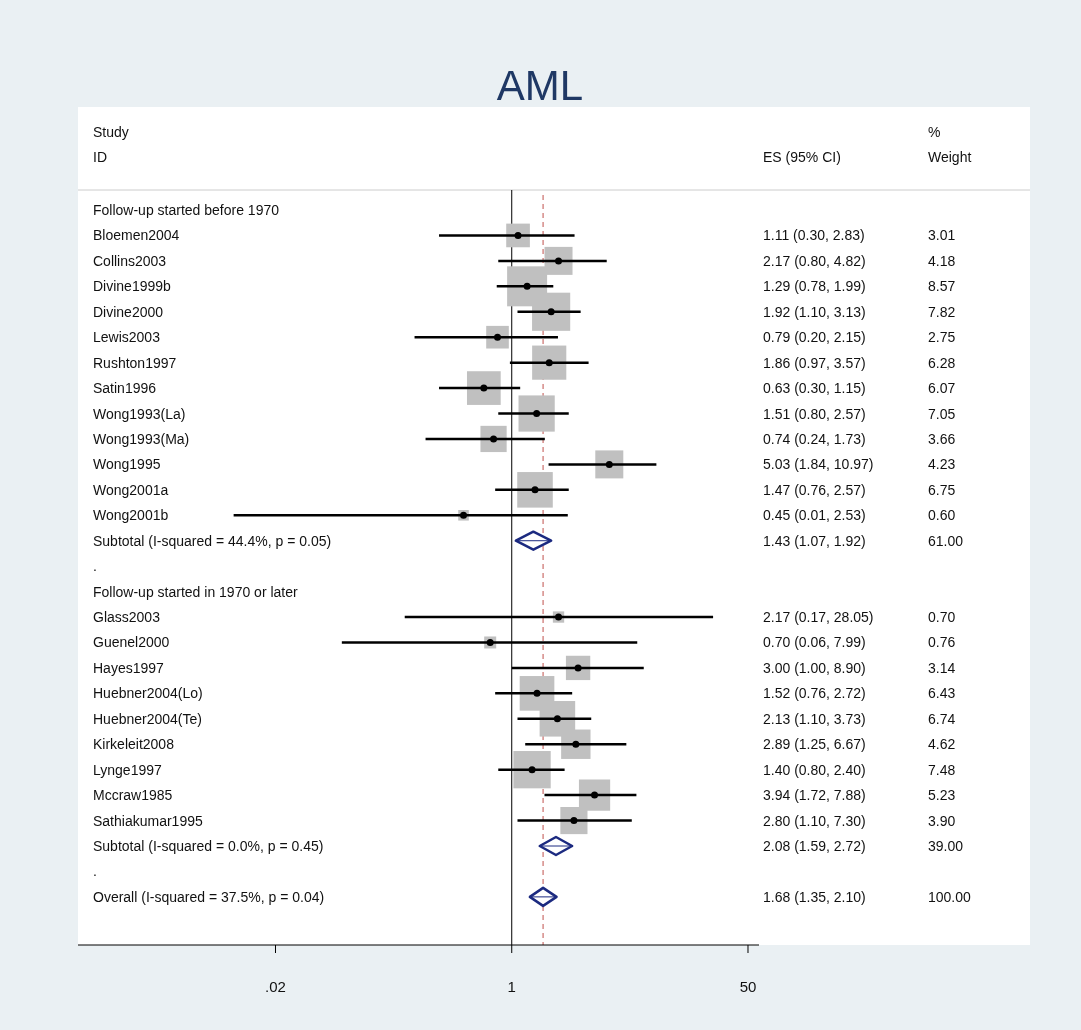  Describe the element at coordinates (814, 846) in the screenshot. I see `text: 2.08 (1.59, 2.72)` at that location.